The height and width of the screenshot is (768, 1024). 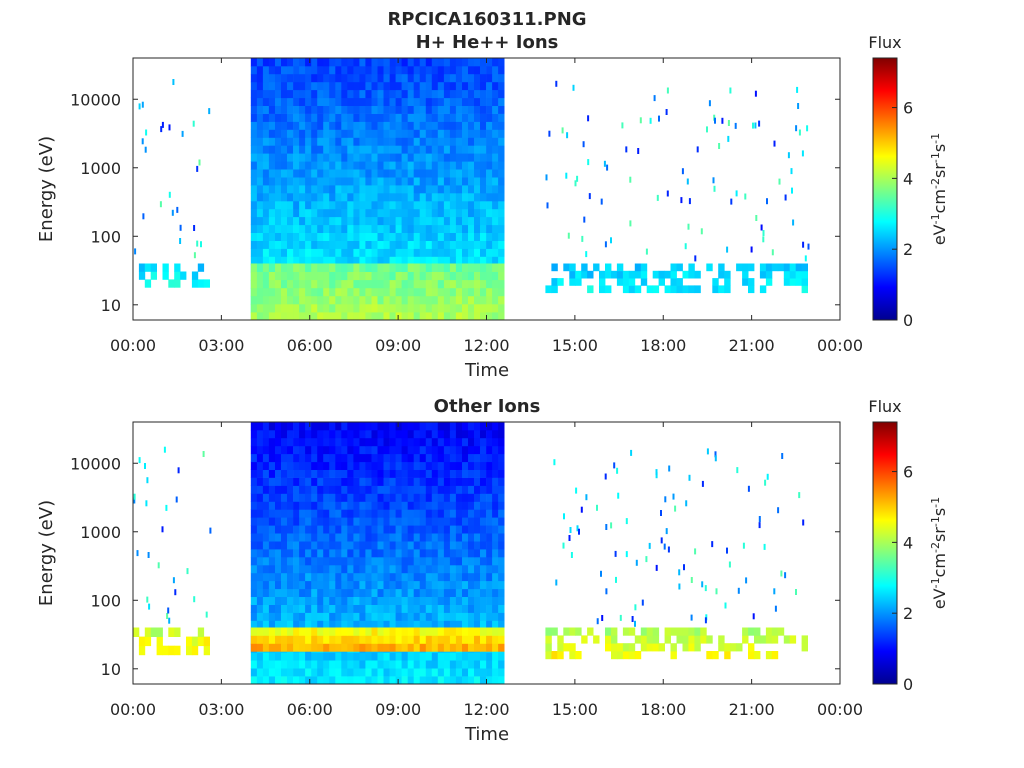 I want to click on y-tick-label: 10, so click(x=111, y=305).